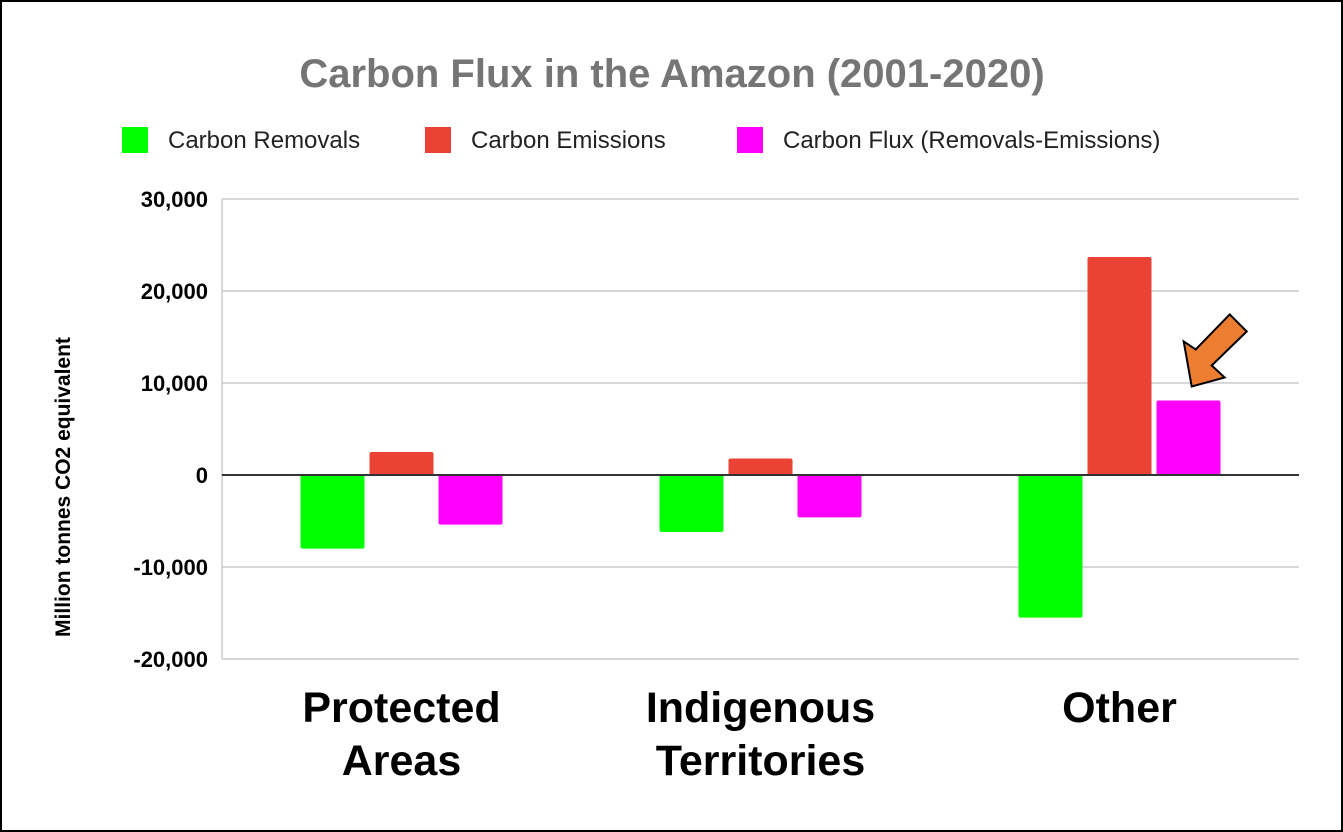  I want to click on legend-label: Carbon Emissions, so click(568, 140).